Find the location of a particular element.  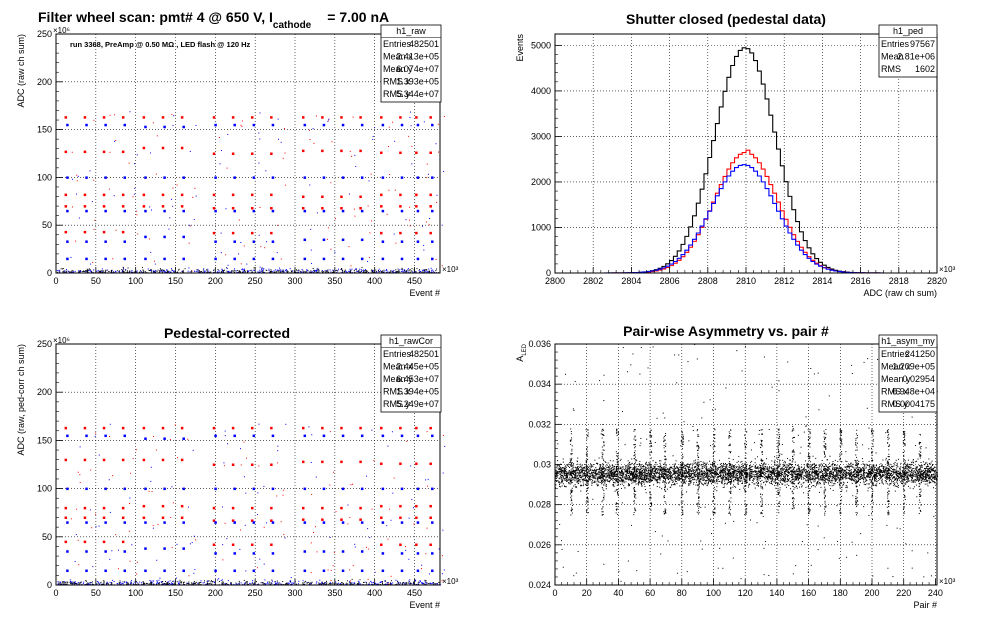

x-tick-label: 200 is located at coordinates (215, 593).